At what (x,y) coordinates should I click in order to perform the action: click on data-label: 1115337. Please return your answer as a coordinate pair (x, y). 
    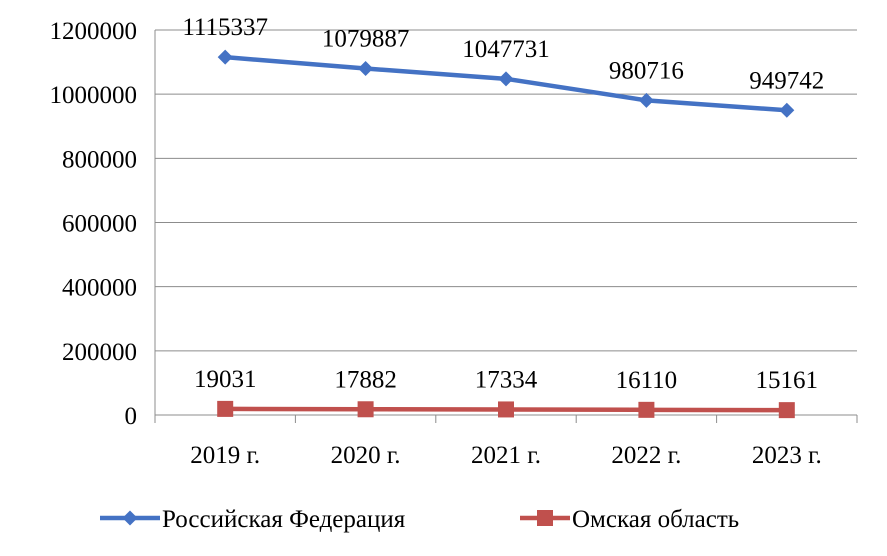
    Looking at the image, I should click on (225, 27).